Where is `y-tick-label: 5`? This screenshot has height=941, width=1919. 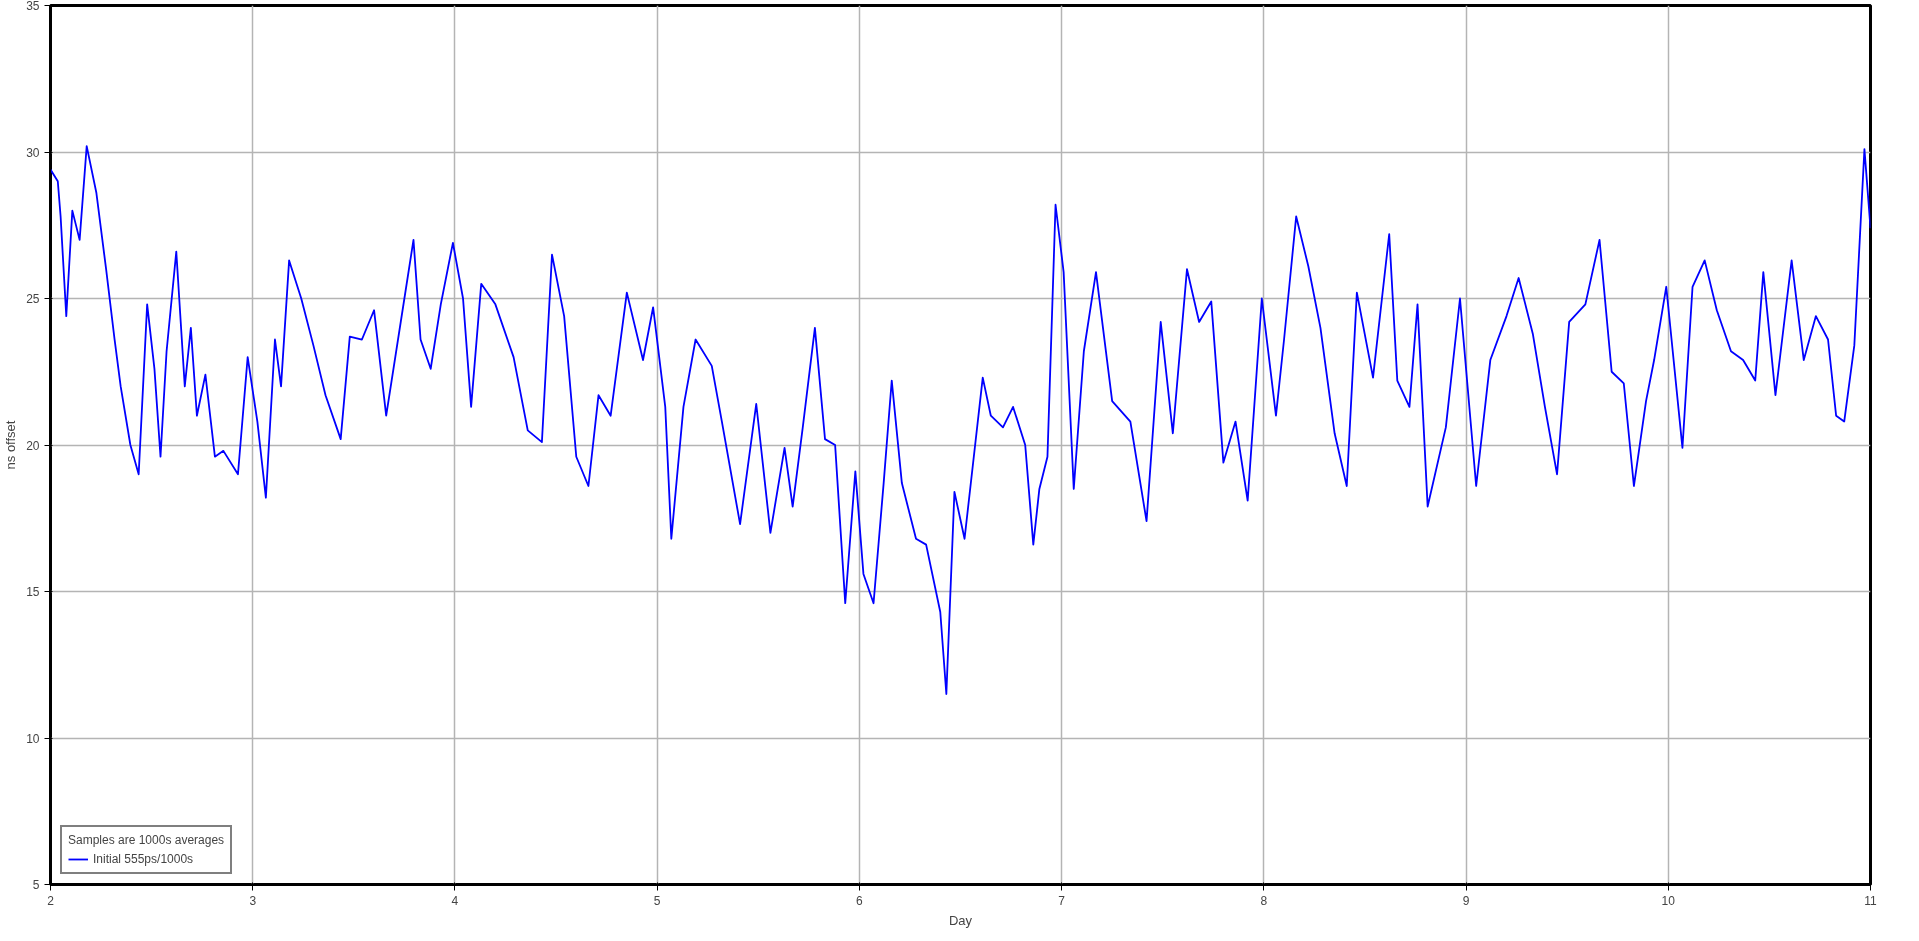 y-tick-label: 5 is located at coordinates (36, 885).